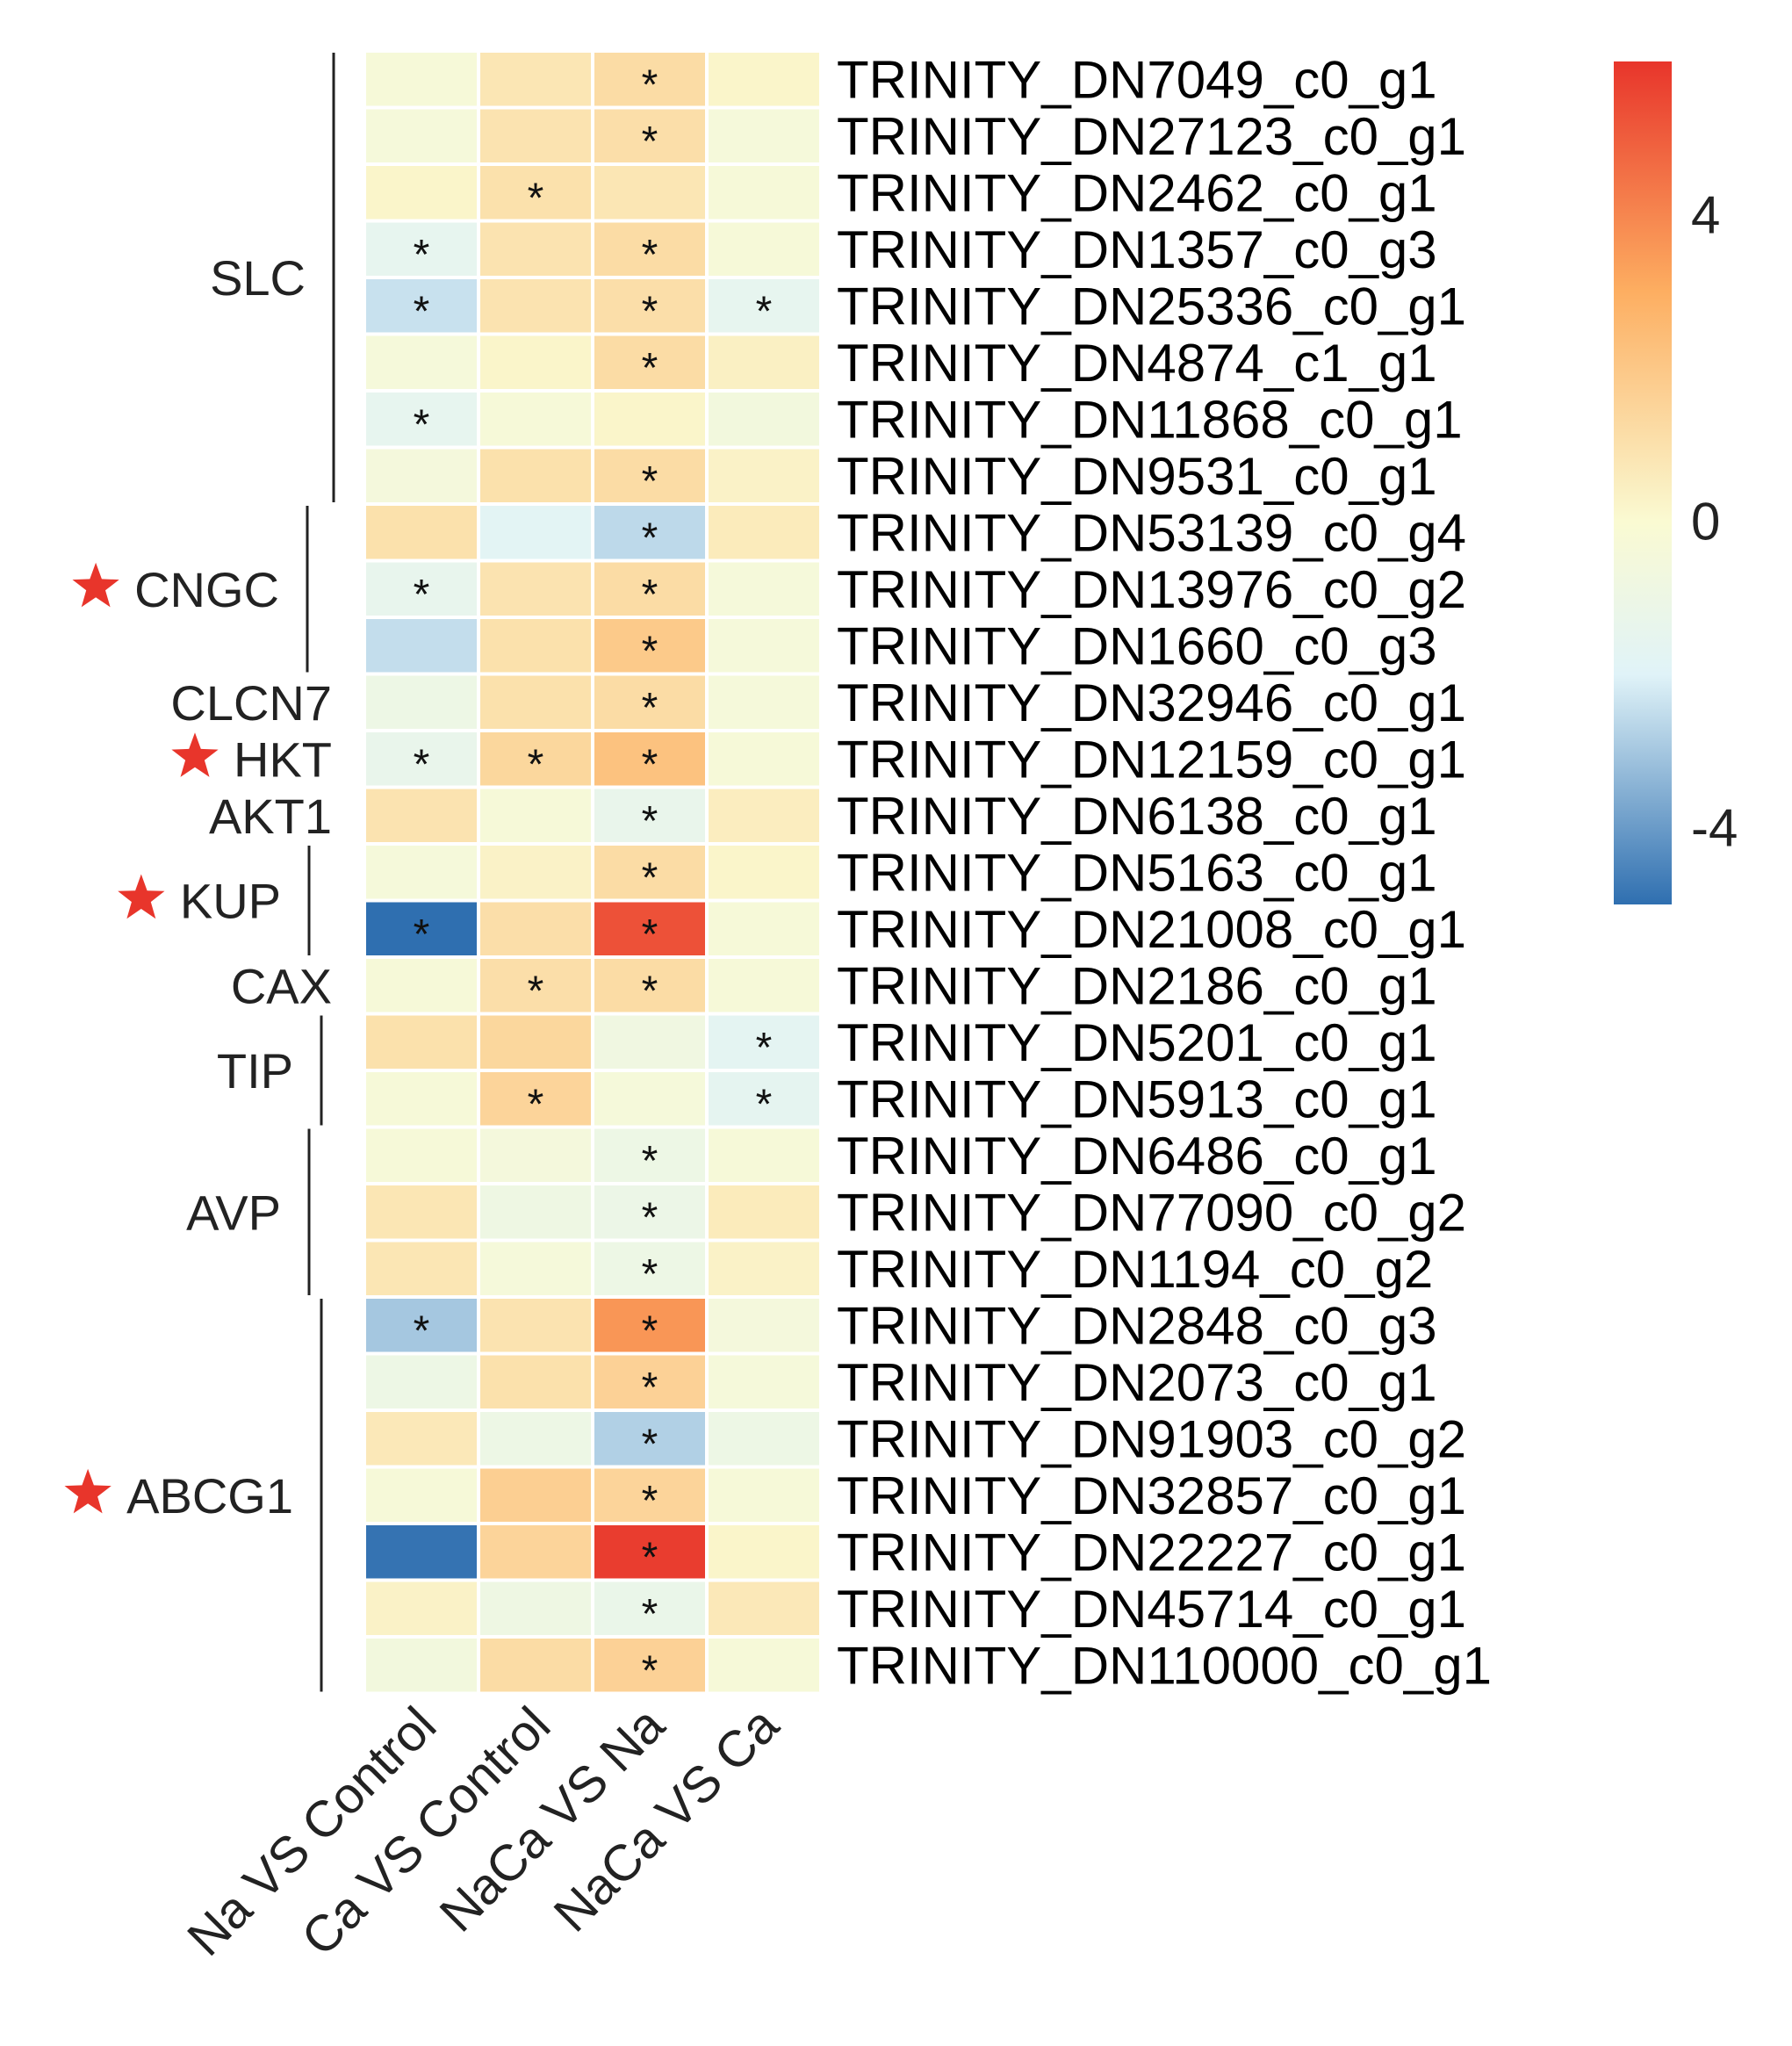  Describe the element at coordinates (1137, 1382) in the screenshot. I see `row-label: TRINITY_DN2073_c0_g1` at that location.